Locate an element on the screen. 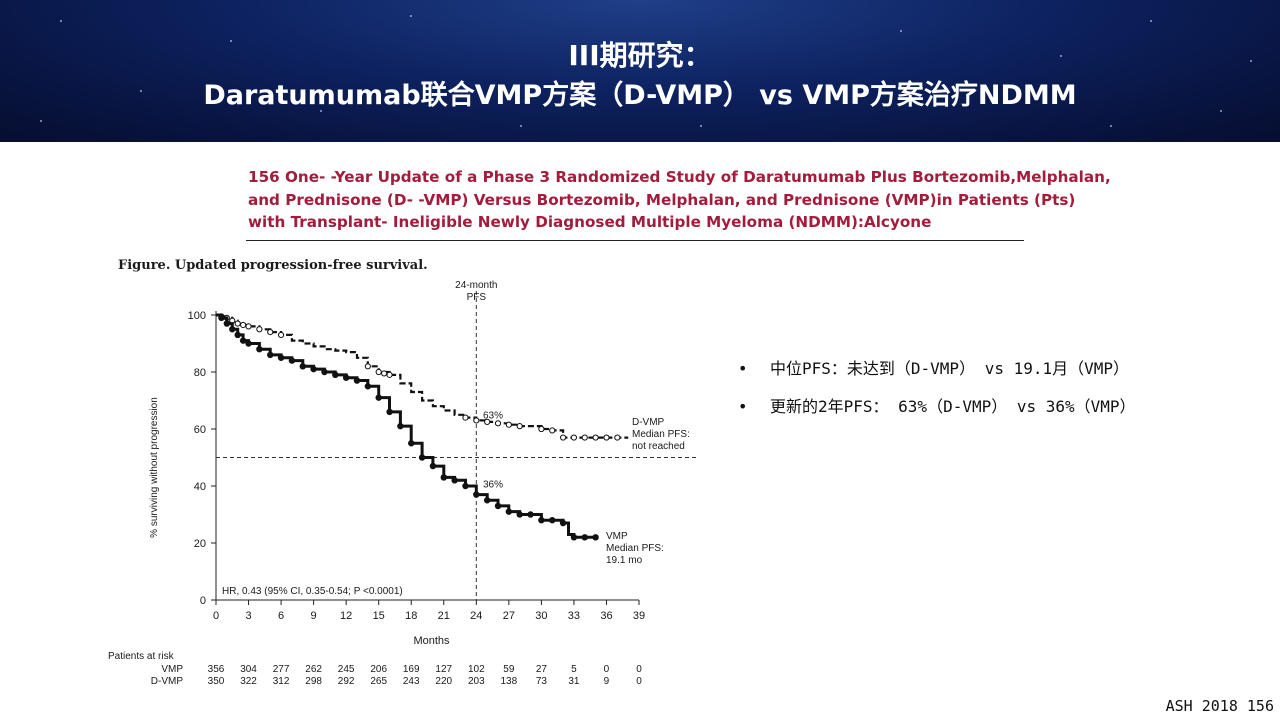 The image size is (1280, 720). x-tick-label: 36 is located at coordinates (606, 616).